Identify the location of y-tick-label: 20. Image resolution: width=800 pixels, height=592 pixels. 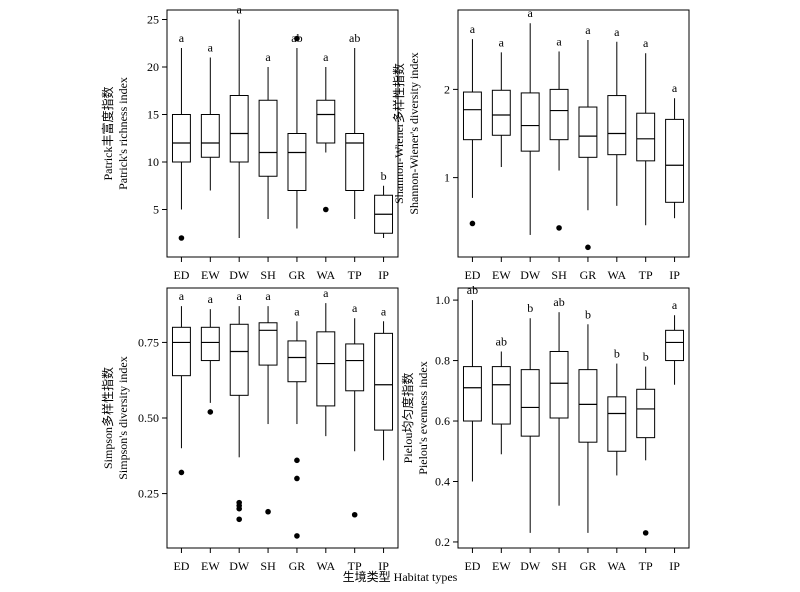
(153, 67).